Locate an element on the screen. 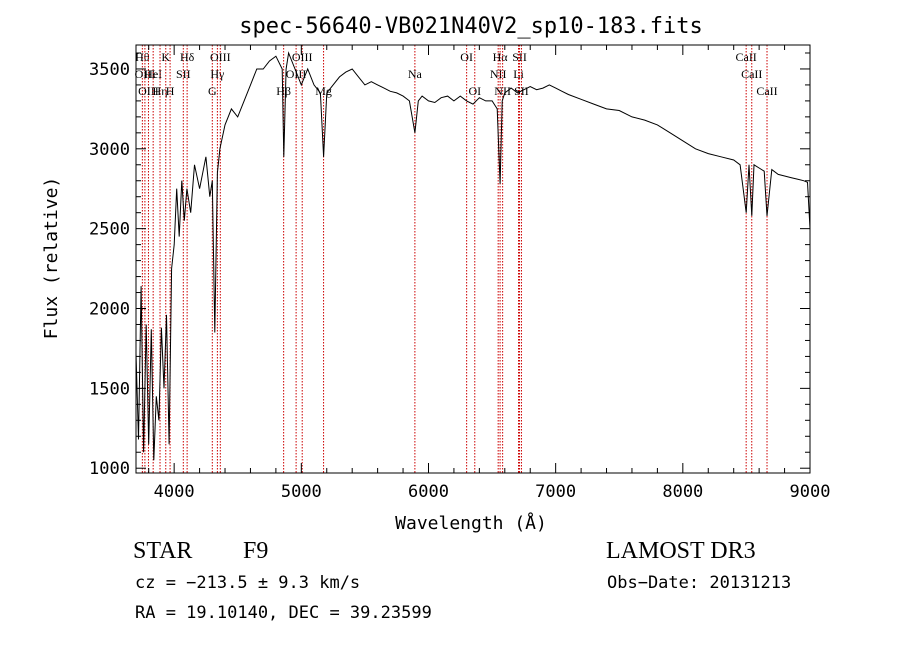  marker-label: Mg is located at coordinates (323, 91).